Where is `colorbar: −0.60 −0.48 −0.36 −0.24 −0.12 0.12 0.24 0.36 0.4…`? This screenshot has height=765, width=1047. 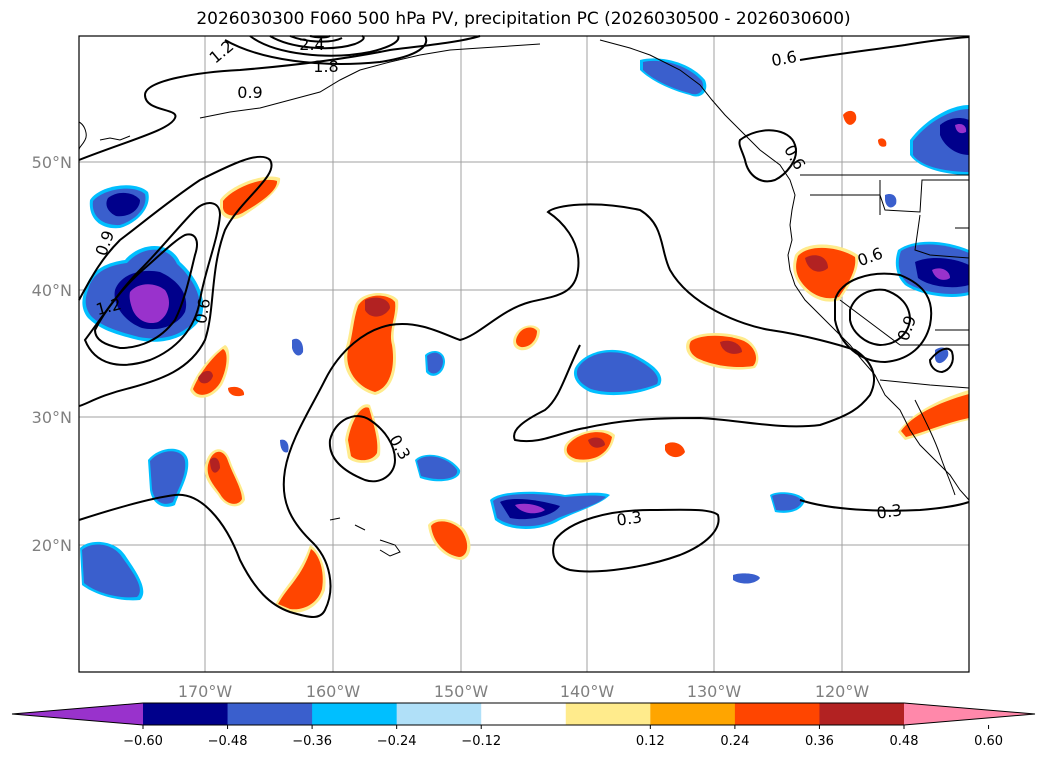 colorbar: −0.60 −0.48 −0.36 −0.24 −0.12 0.12 0.24 0.36 0.4… is located at coordinates (523, 725).